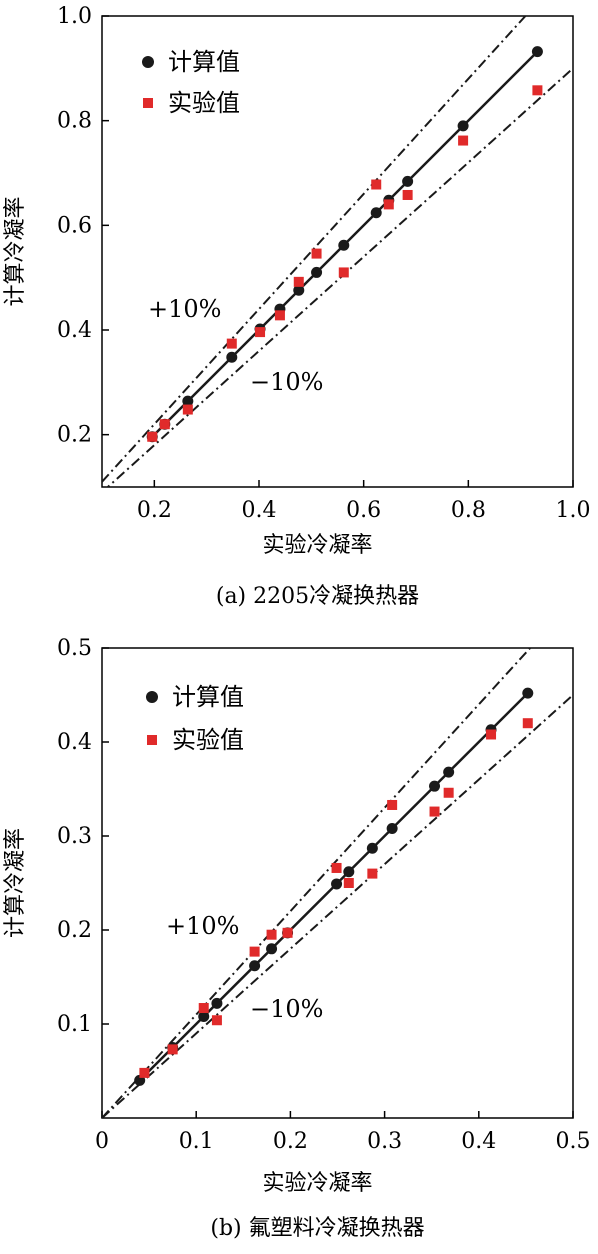 This screenshot has width=598, height=1254. Describe the element at coordinates (573, 1141) in the screenshot. I see `x-tick-label: 0.5` at that location.